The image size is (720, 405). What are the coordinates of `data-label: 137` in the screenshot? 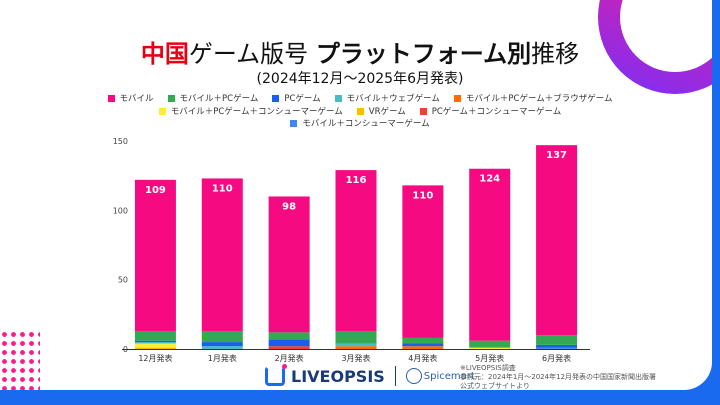 It's located at (556, 155).